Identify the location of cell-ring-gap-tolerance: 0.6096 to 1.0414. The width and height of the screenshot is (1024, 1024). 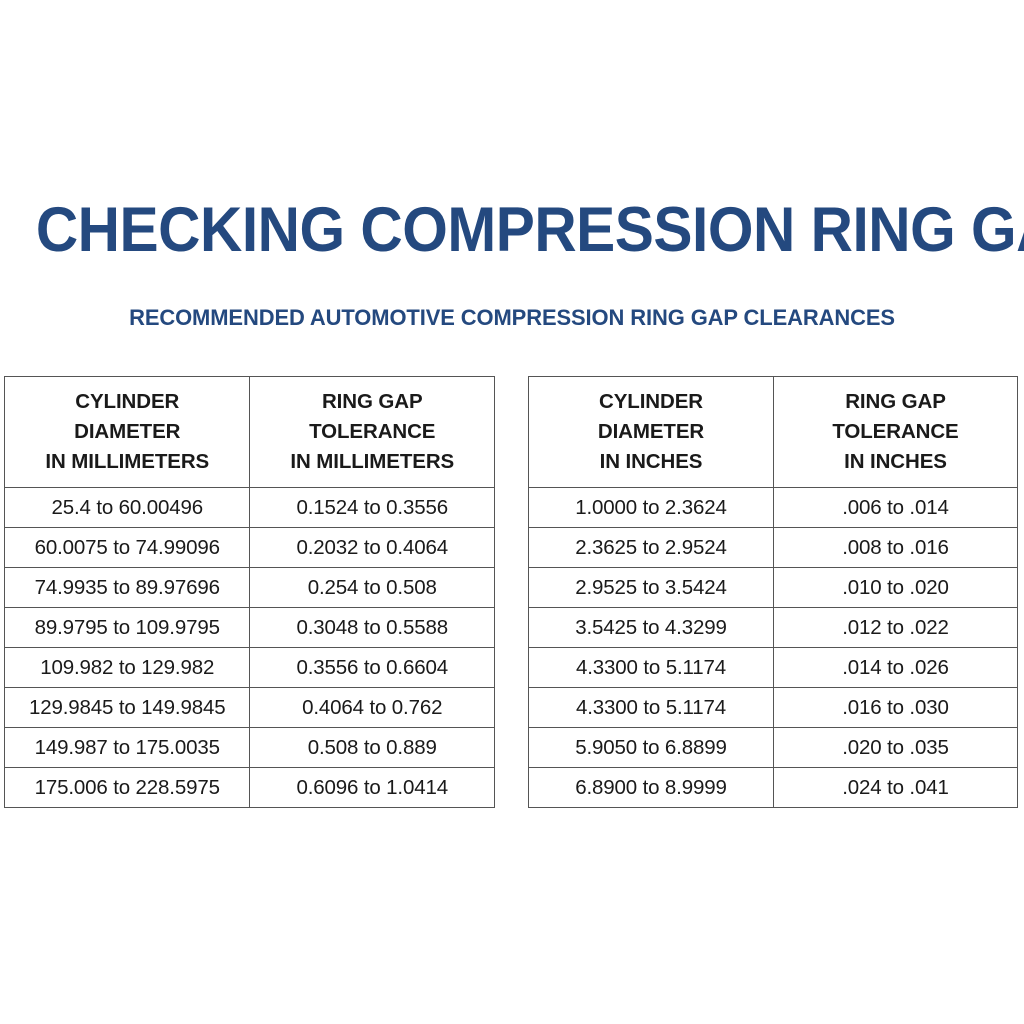
(372, 787).